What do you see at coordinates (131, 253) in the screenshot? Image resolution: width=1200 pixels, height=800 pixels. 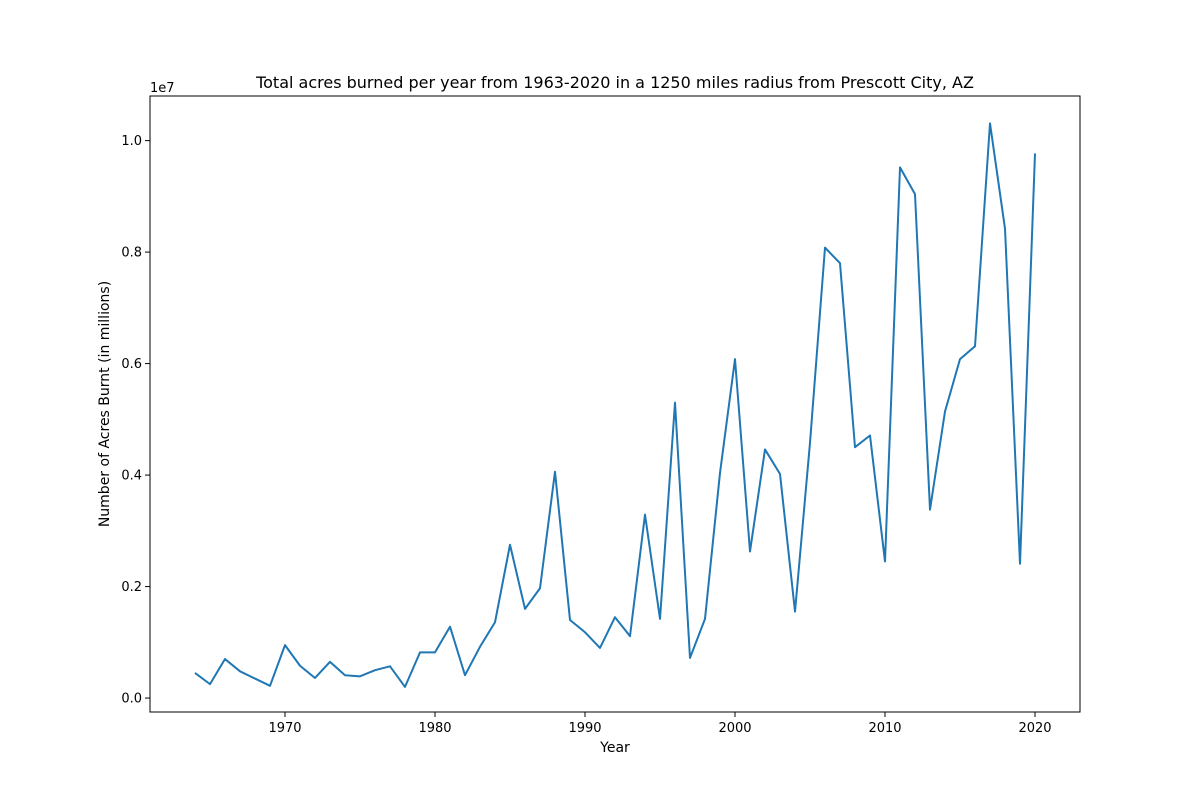 I see `y-tick-label: 0.8` at bounding box center [131, 253].